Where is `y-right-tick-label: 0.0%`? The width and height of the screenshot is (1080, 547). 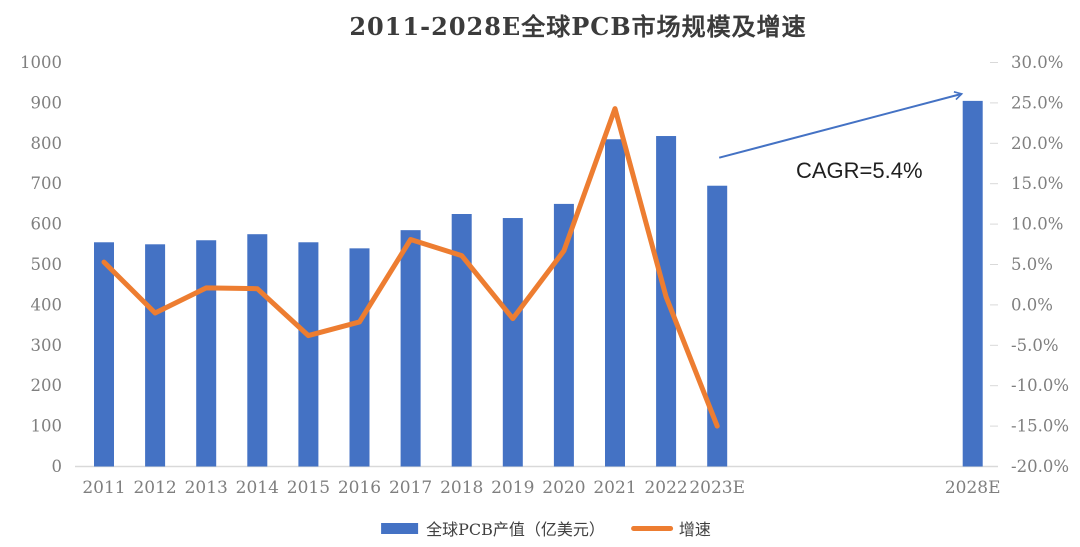
y-right-tick-label: 0.0% is located at coordinates (1032, 304).